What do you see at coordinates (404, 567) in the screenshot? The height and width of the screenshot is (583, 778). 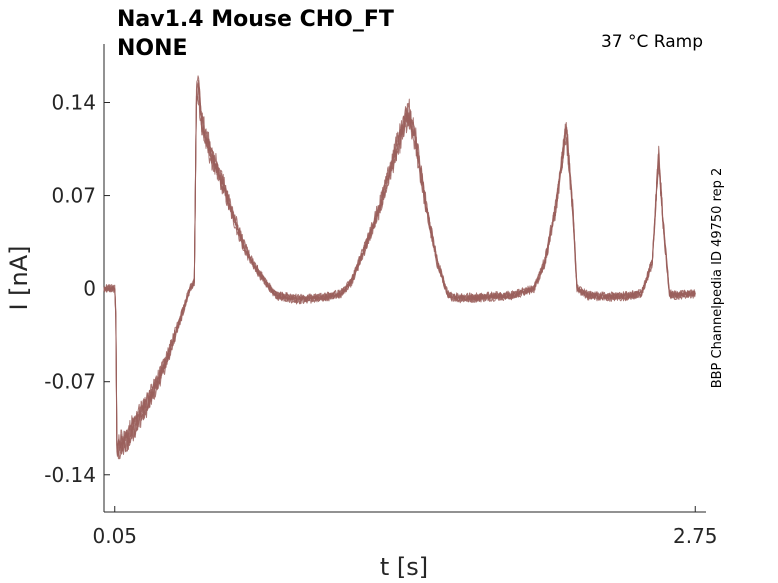 I see `x-axis-label: t [s]` at bounding box center [404, 567].